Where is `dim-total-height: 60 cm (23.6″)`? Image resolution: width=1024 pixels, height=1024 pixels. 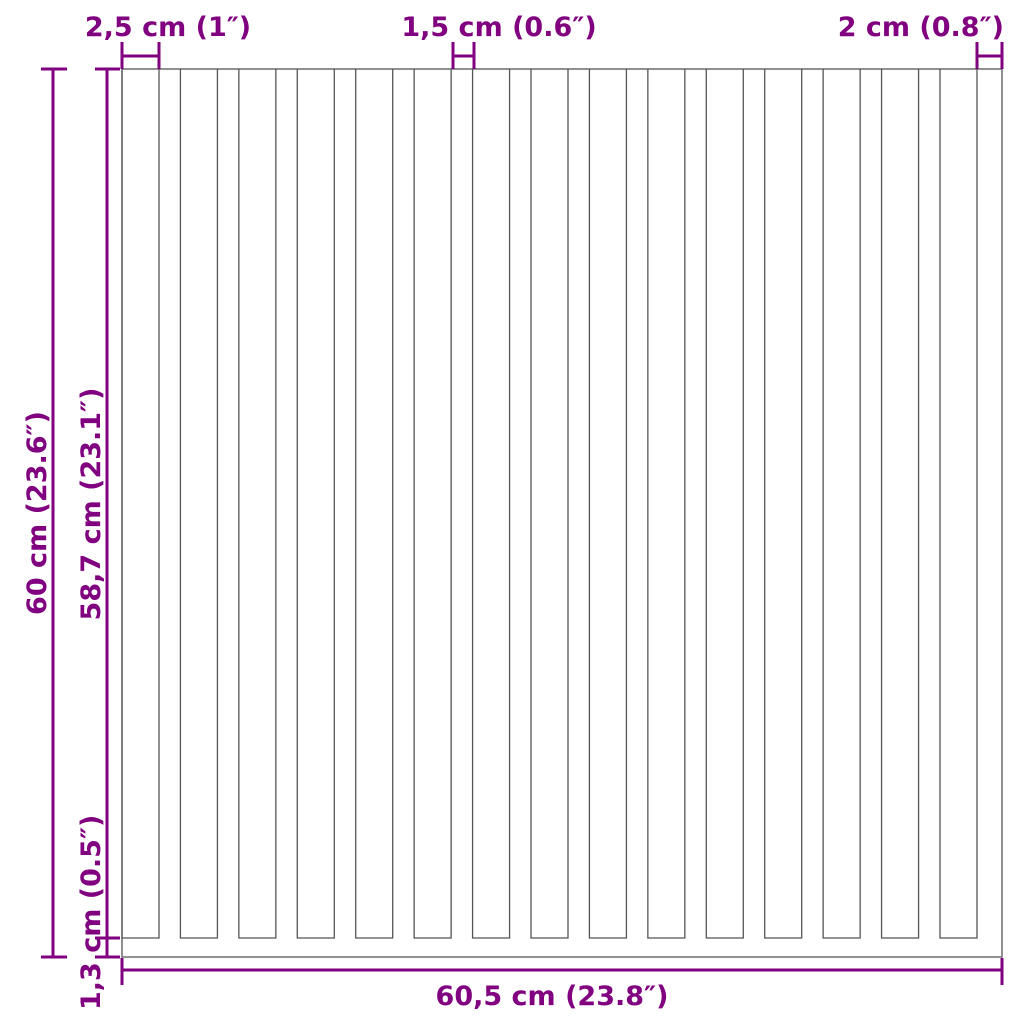 dim-total-height: 60 cm (23.6″) is located at coordinates (44, 513).